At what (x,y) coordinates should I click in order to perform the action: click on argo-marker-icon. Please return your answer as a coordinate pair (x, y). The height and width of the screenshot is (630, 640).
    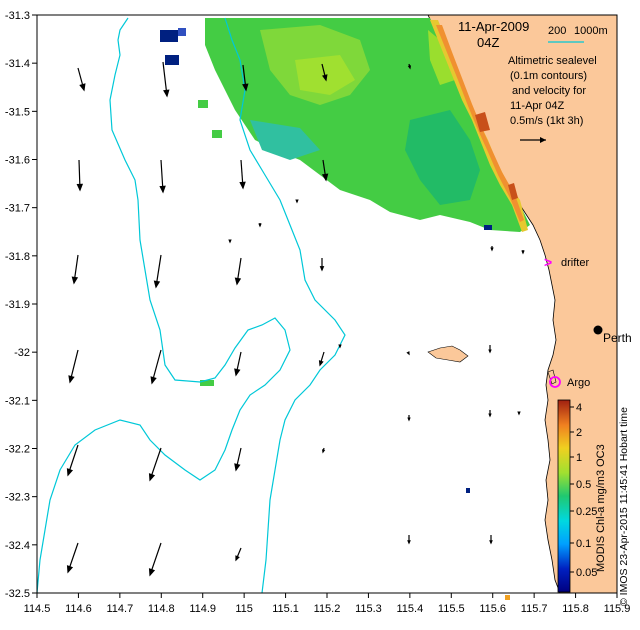
    Looking at the image, I should click on (555, 382).